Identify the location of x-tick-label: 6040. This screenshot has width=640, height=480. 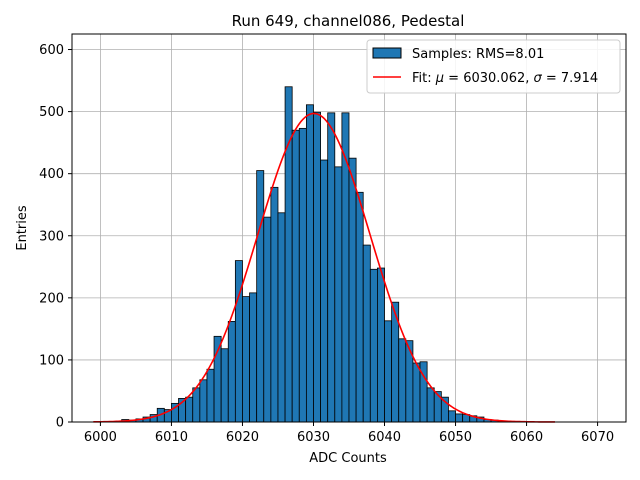
(384, 437).